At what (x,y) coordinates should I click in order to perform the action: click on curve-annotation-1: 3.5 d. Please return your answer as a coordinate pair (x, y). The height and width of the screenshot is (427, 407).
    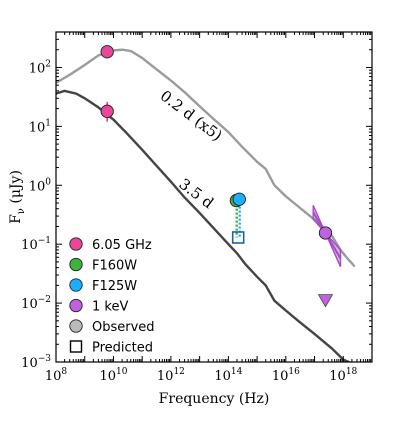
    Looking at the image, I should click on (197, 194).